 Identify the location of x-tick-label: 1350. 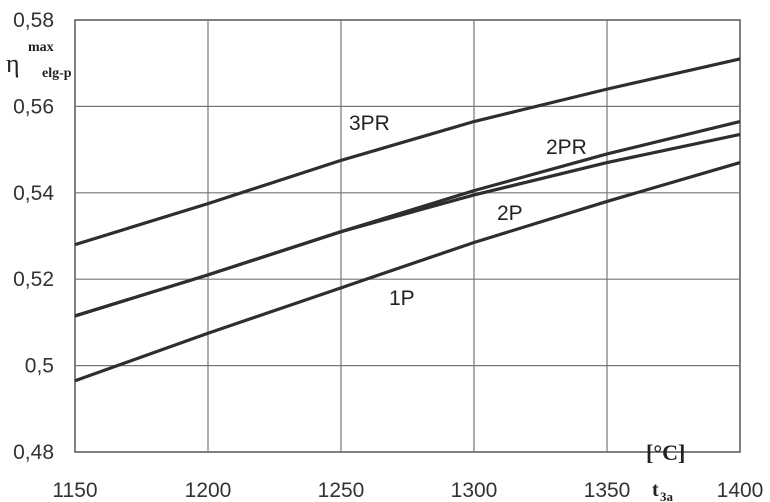
(607, 490).